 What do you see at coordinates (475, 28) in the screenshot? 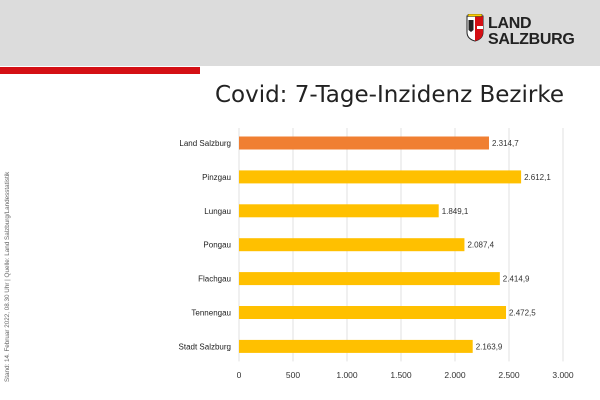
I see `salzburg-coat-of-arms-icon` at bounding box center [475, 28].